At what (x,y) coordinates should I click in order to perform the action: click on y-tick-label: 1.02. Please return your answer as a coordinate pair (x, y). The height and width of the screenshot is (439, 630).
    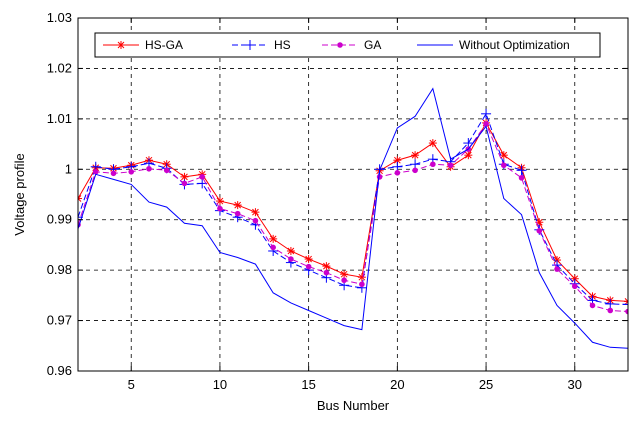
    Looking at the image, I should click on (59, 67).